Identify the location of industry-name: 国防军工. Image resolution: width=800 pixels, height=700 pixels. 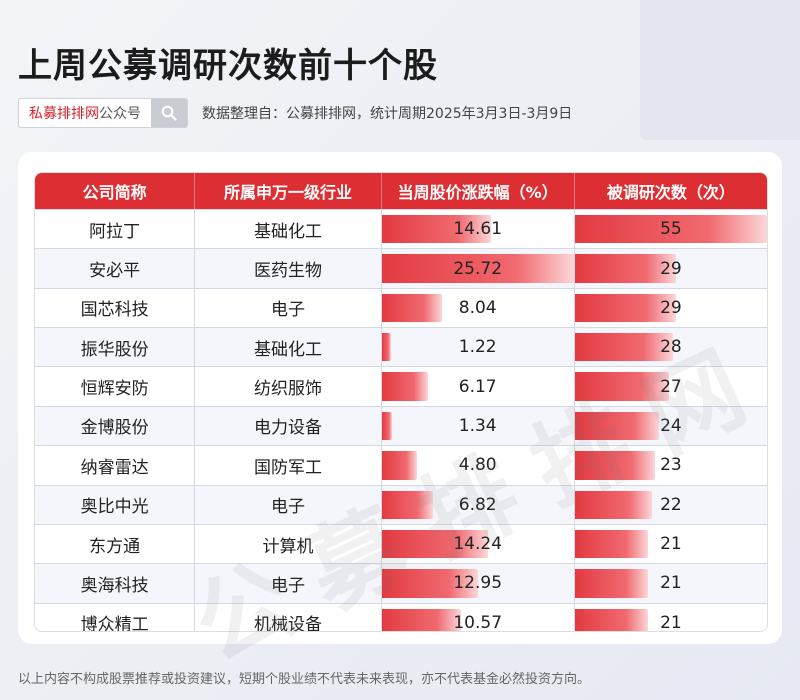
(288, 465).